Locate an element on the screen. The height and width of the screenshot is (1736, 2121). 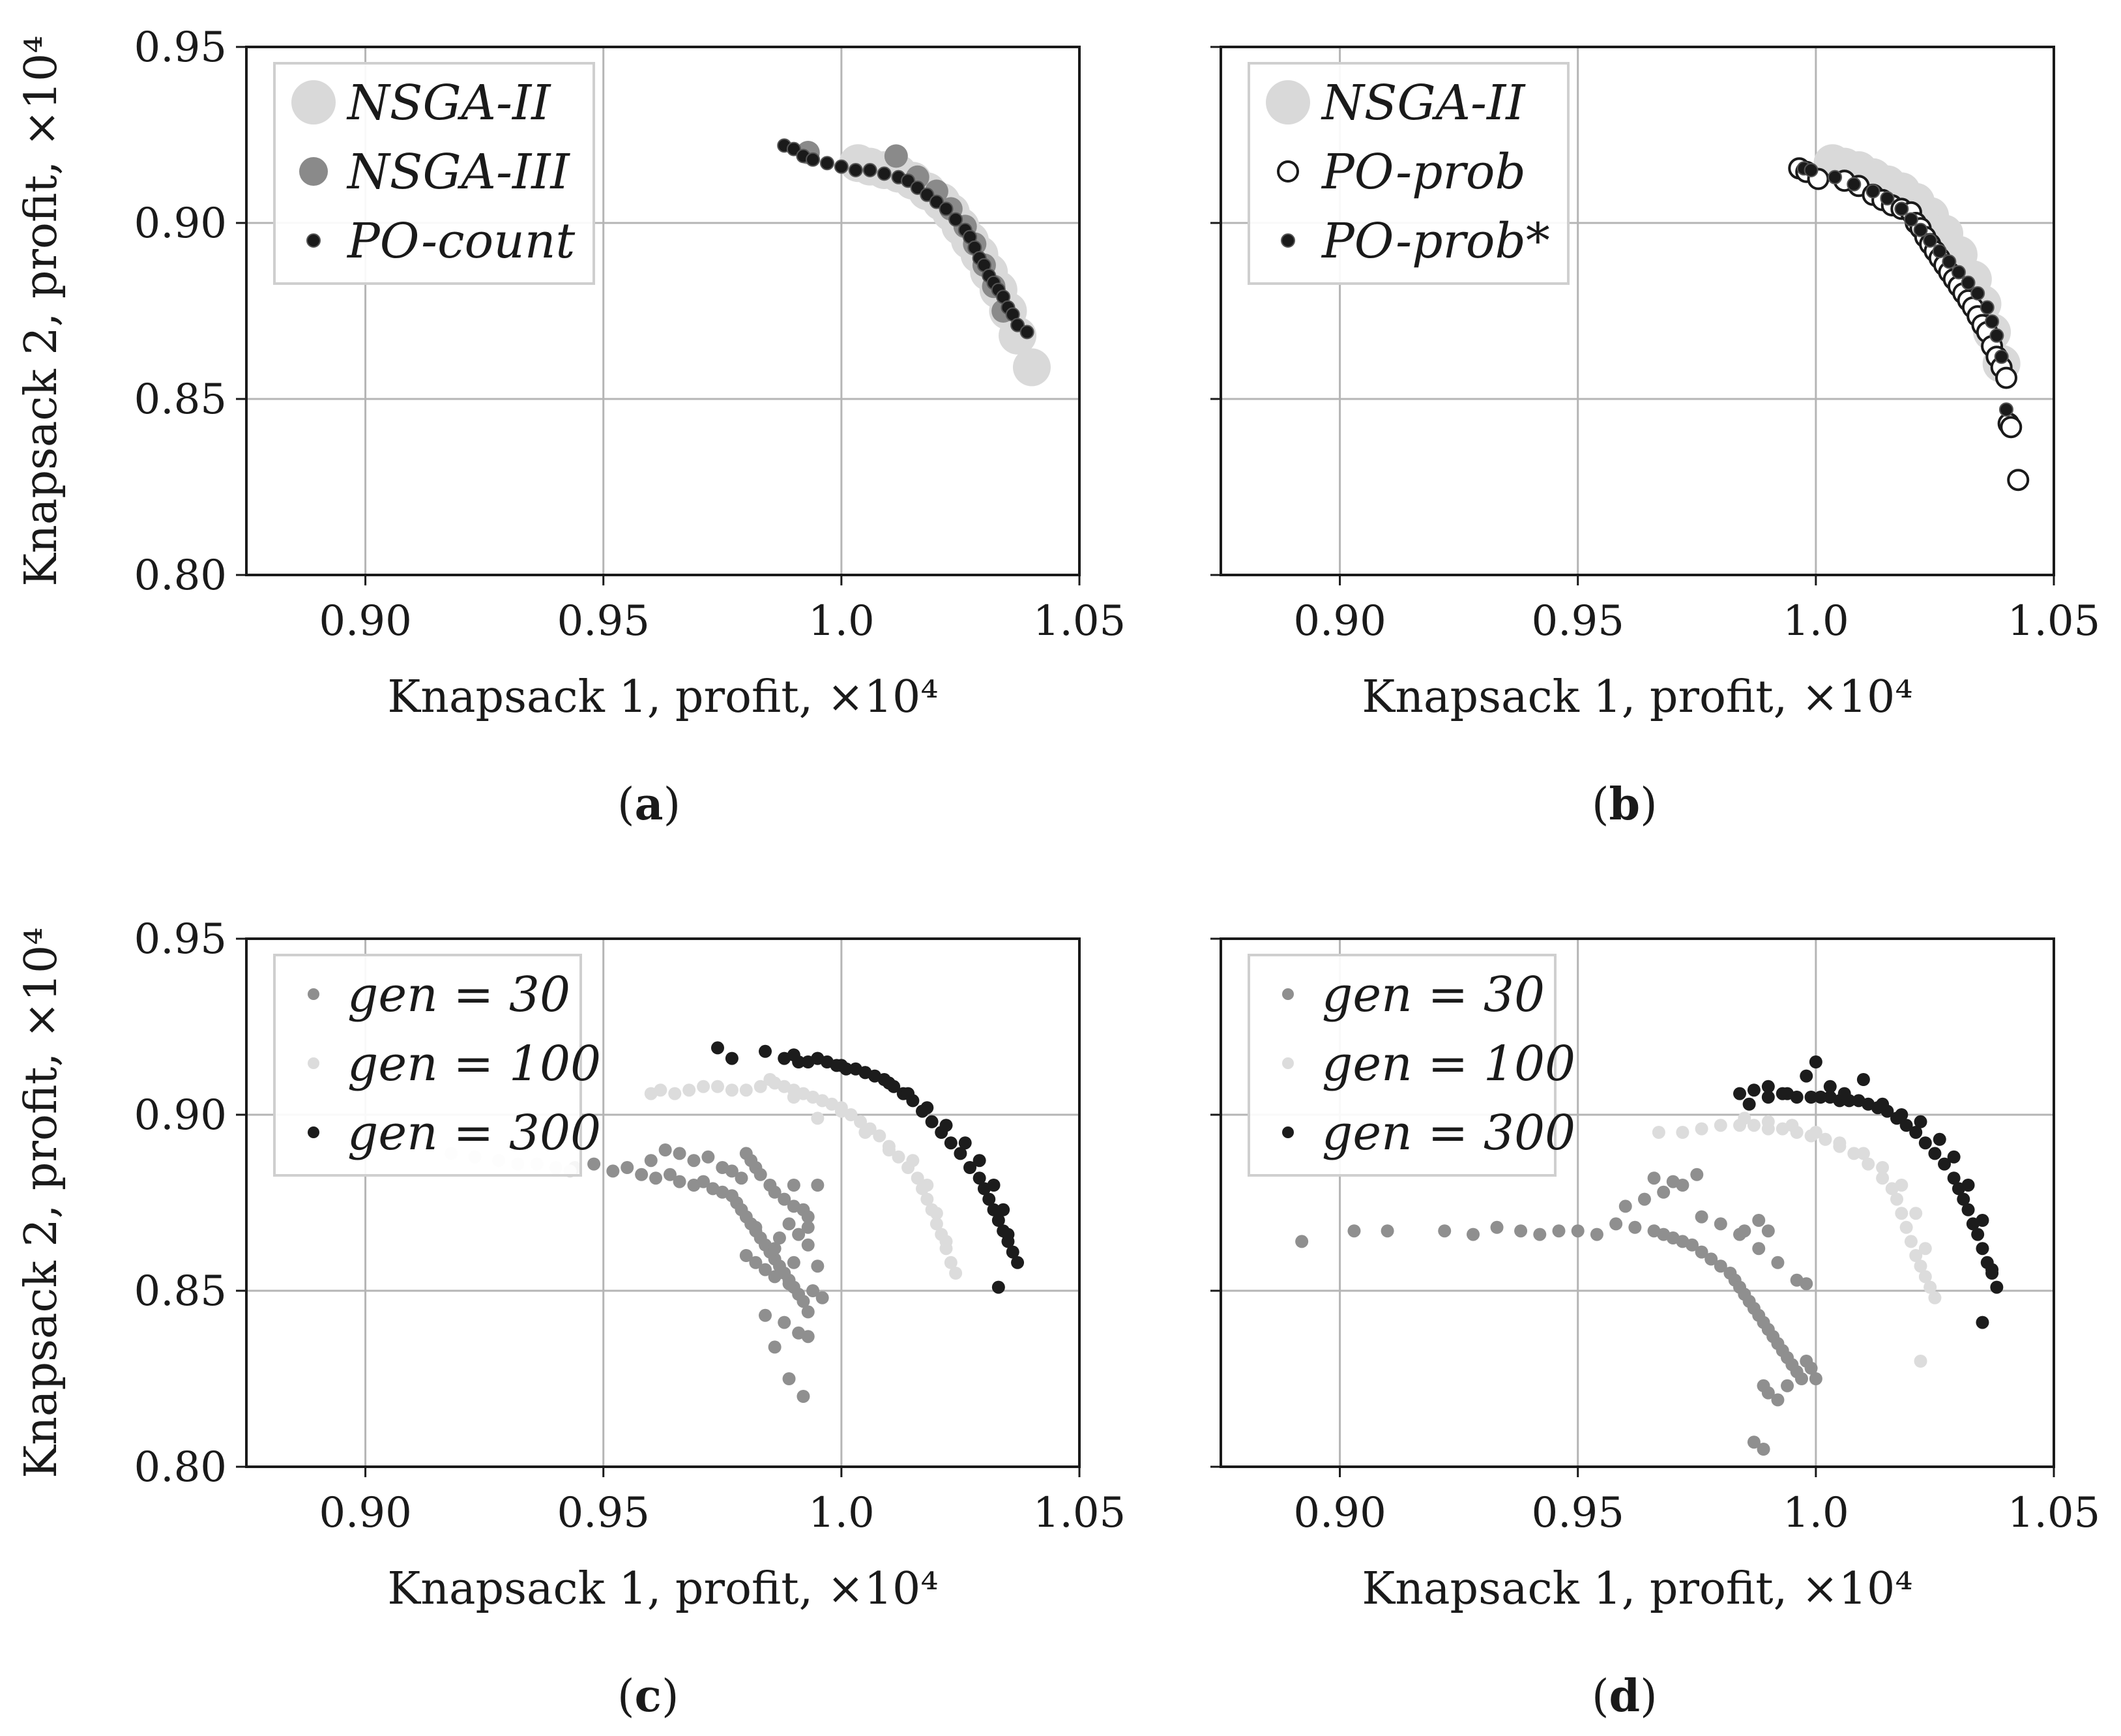
legend-label: NSGA-III is located at coordinates (458, 172).